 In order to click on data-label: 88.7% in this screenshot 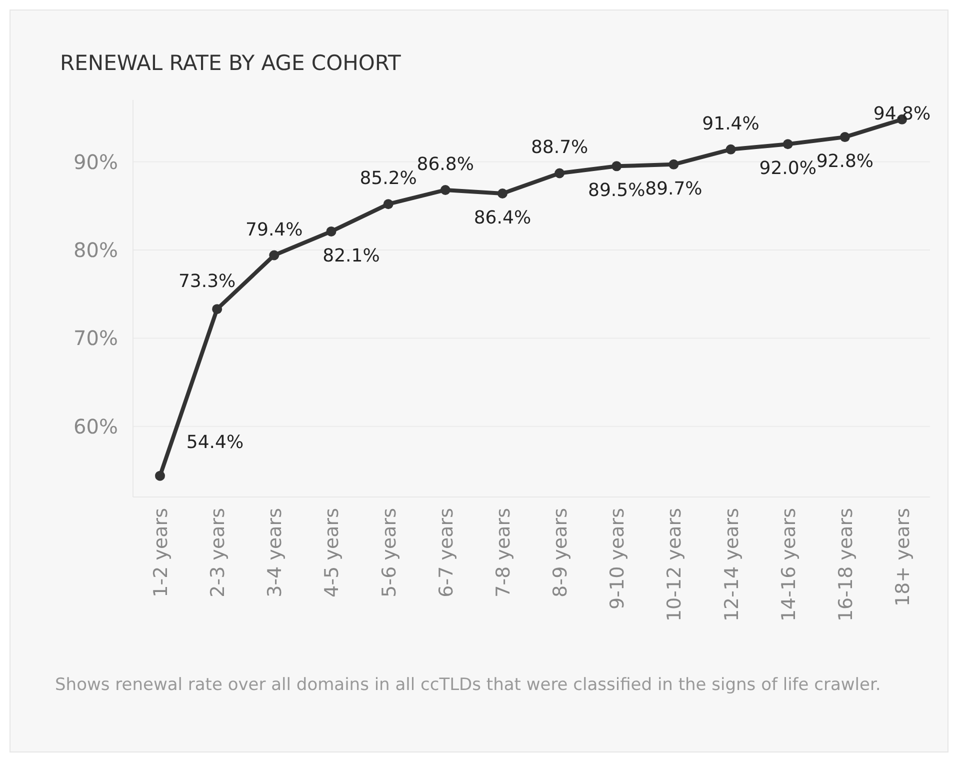, I will do `click(559, 147)`.